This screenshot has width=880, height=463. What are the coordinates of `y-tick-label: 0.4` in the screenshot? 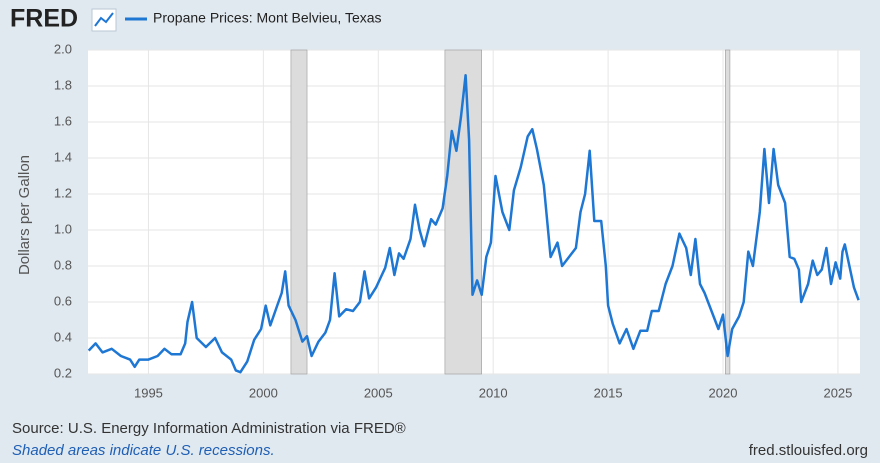 It's located at (63, 336).